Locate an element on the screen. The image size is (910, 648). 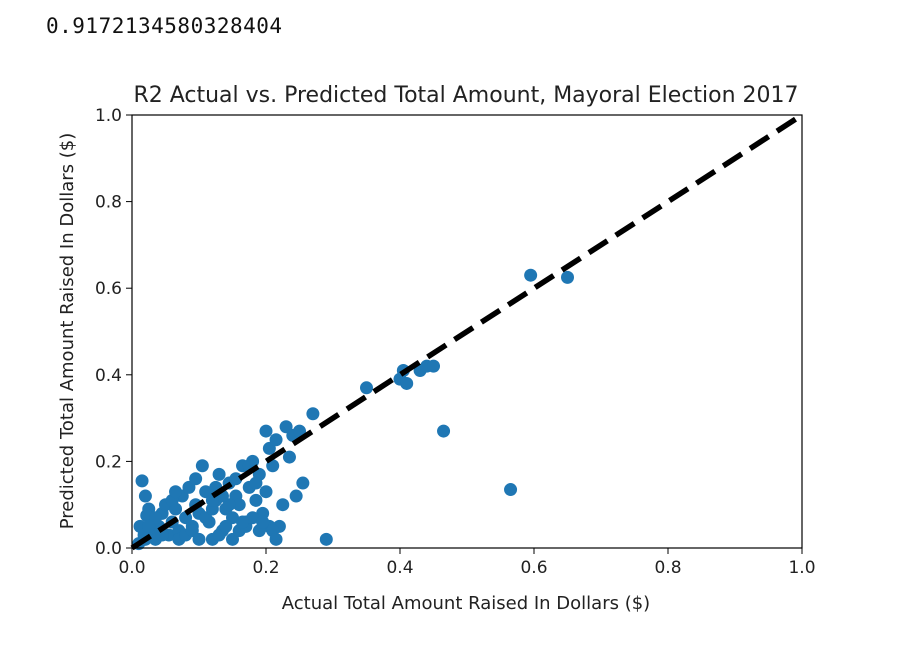
y-tick-label: 0.2 is located at coordinates (108, 462).